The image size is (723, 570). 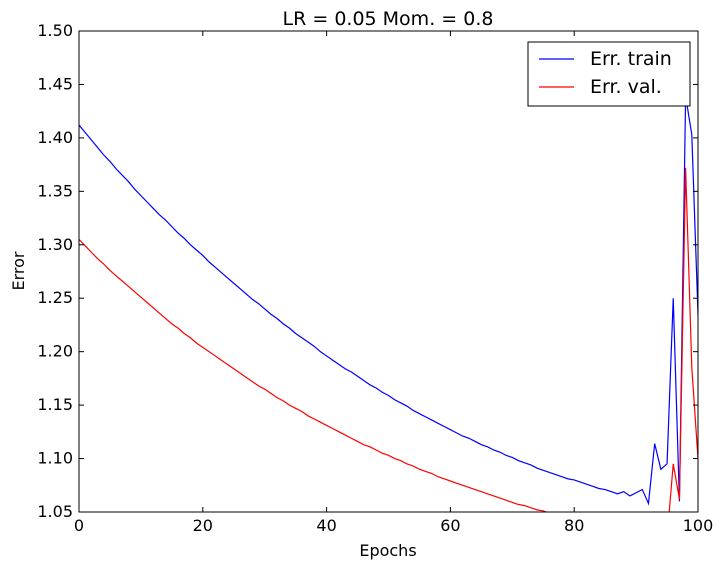 I want to click on y-tick-label: 1.45, so click(x=55, y=83).